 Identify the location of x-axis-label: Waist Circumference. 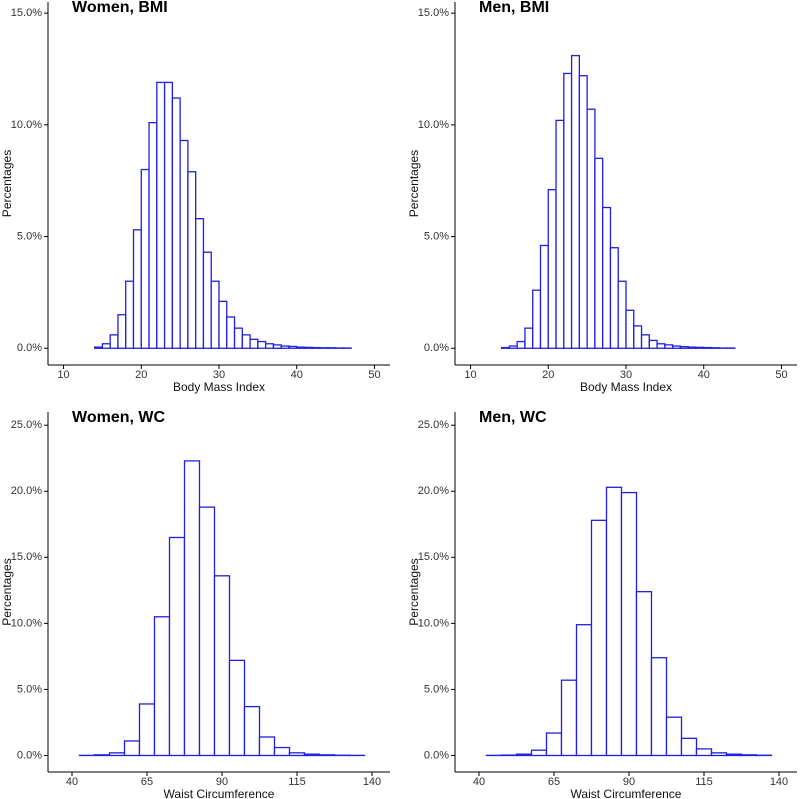
(219, 793).